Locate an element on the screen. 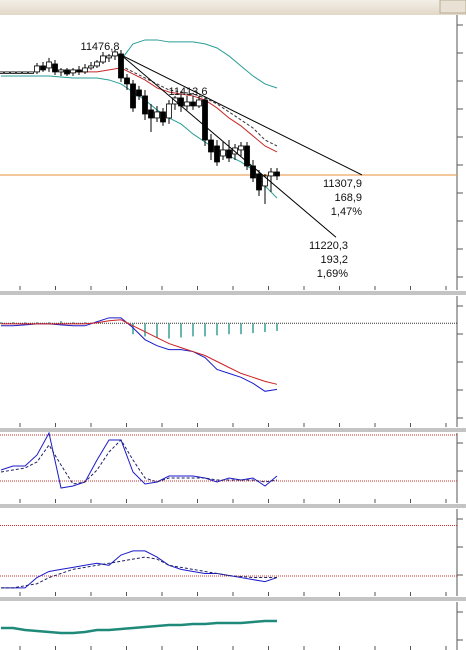 The width and height of the screenshot is (466, 650). projection-price: 11307,9 is located at coordinates (342, 184).